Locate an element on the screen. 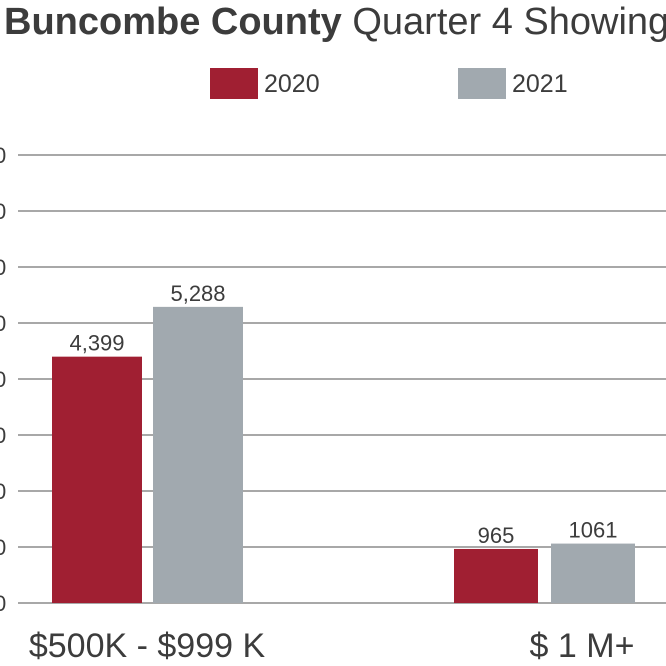  chart-title-rest: Quarter 4 Showing is located at coordinates (504, 22).